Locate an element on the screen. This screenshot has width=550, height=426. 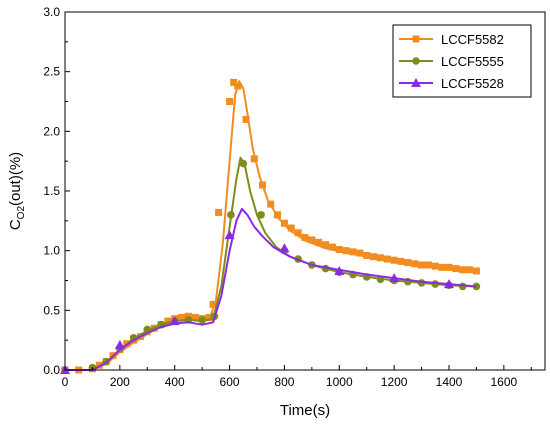
y-tick-label: 1.5 is located at coordinates (51, 191).